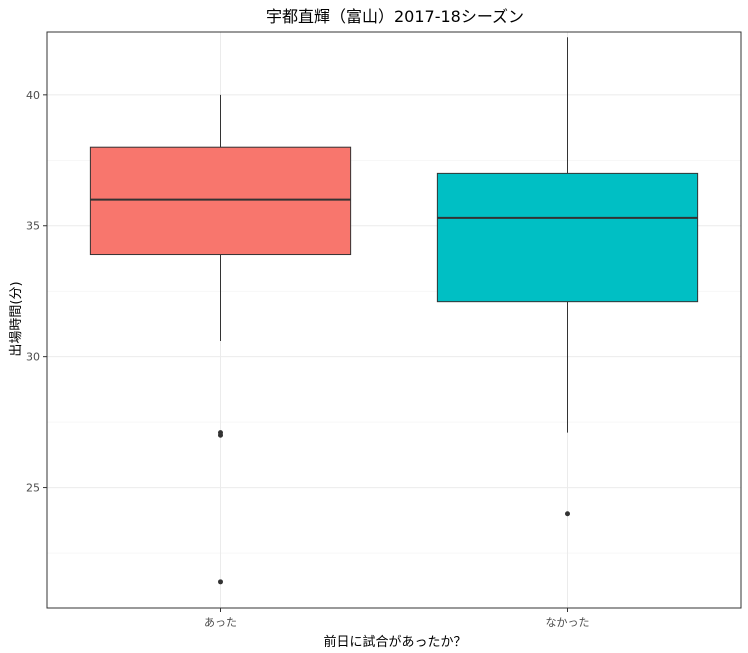  Describe the element at coordinates (33, 95) in the screenshot. I see `y-tick-label: 40` at that location.